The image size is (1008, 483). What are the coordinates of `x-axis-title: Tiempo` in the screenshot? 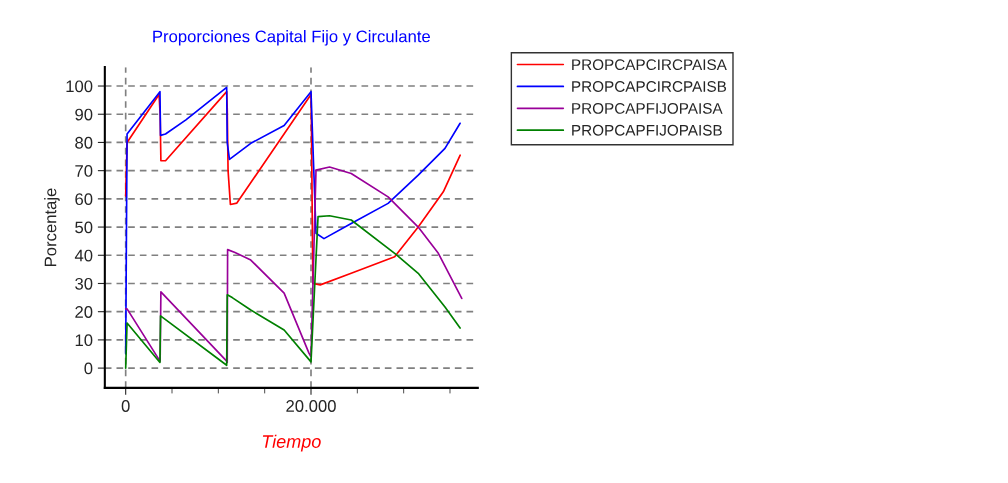 It's located at (291, 443).